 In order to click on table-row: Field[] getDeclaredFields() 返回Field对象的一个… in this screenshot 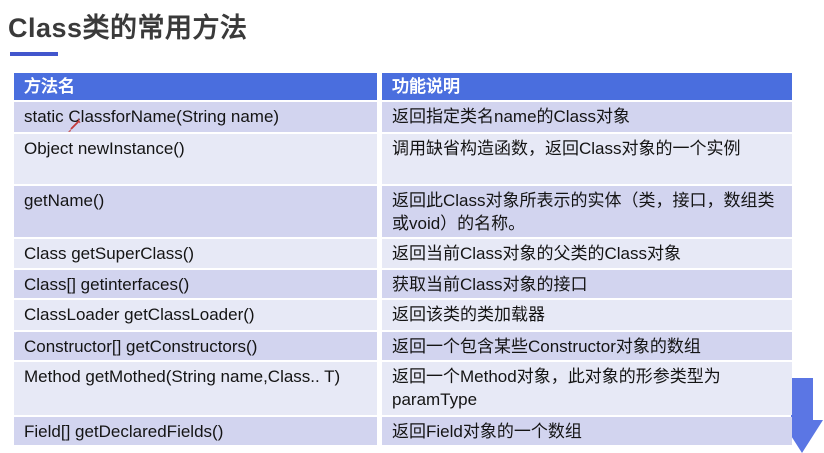, I will do `click(403, 431)`.